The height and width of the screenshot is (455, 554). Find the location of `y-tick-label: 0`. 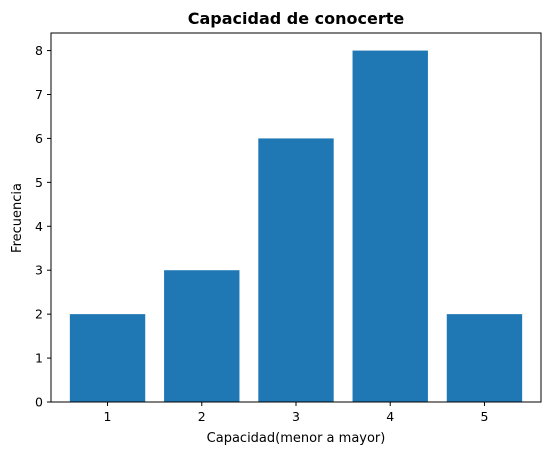

y-tick-label: 0 is located at coordinates (39, 402).